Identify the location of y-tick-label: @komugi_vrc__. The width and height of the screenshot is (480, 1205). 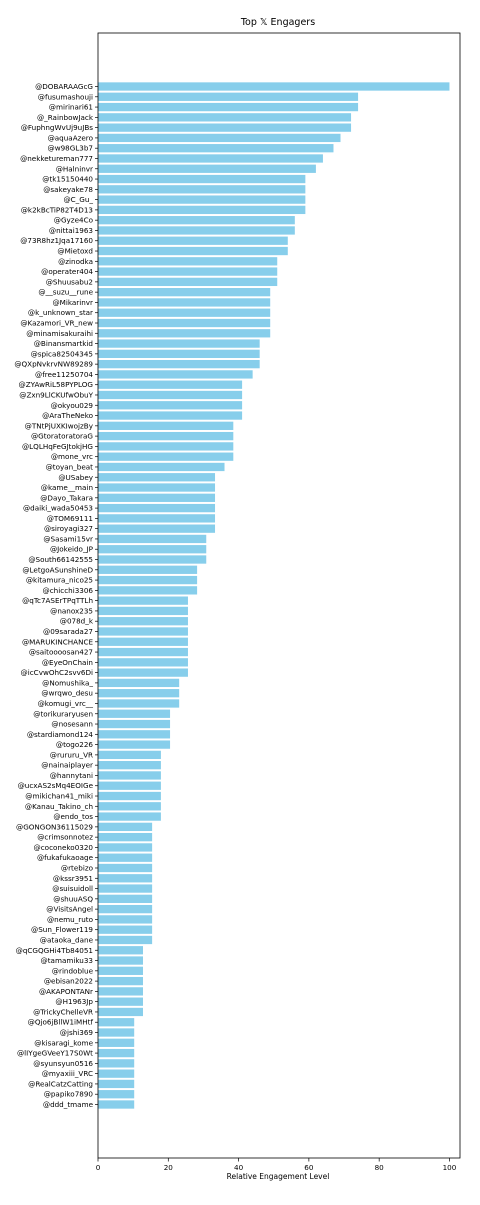
(66, 703).